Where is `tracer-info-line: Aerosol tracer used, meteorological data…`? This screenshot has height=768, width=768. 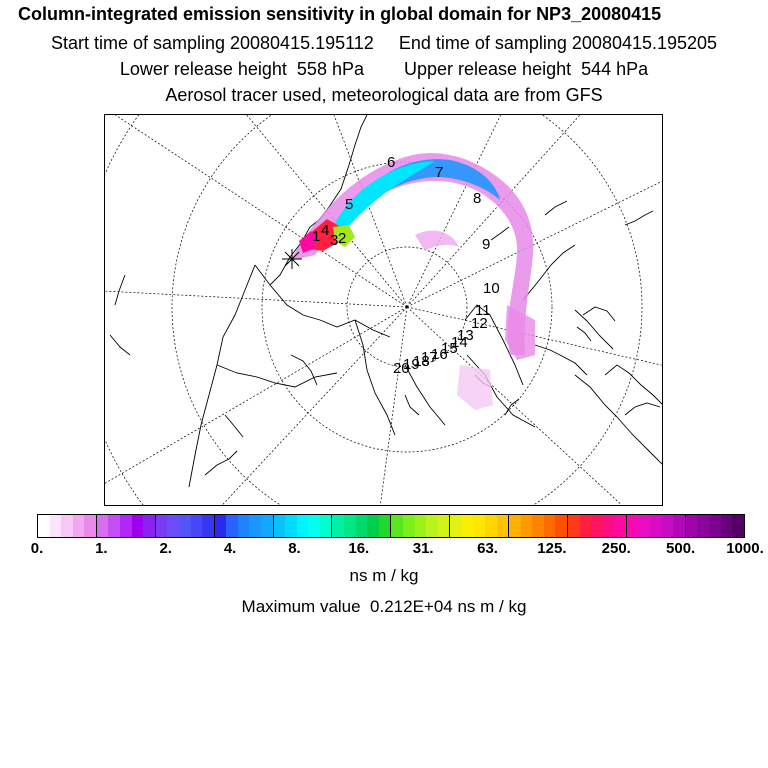
tracer-info-line: Aerosol tracer used, meteorological data… is located at coordinates (384, 95).